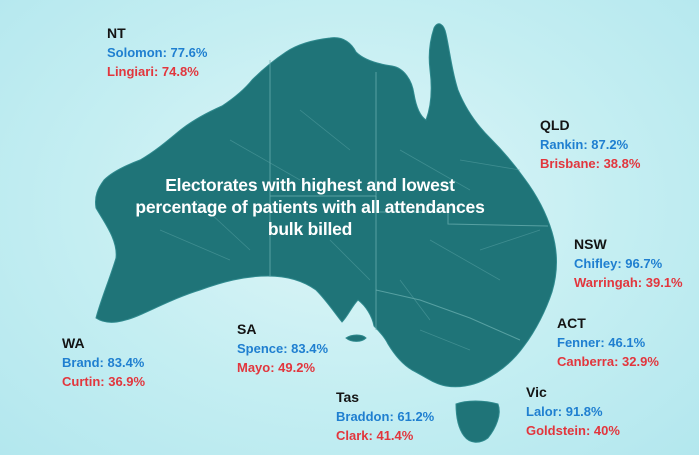 The image size is (699, 455). Describe the element at coordinates (608, 361) in the screenshot. I see `lowest-electorate-act: Canberra: 32.9%` at that location.